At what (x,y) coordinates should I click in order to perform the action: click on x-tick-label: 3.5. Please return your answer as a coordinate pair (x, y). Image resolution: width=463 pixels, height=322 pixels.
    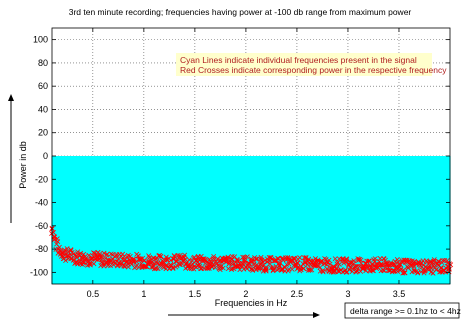
    Looking at the image, I should click on (399, 294).